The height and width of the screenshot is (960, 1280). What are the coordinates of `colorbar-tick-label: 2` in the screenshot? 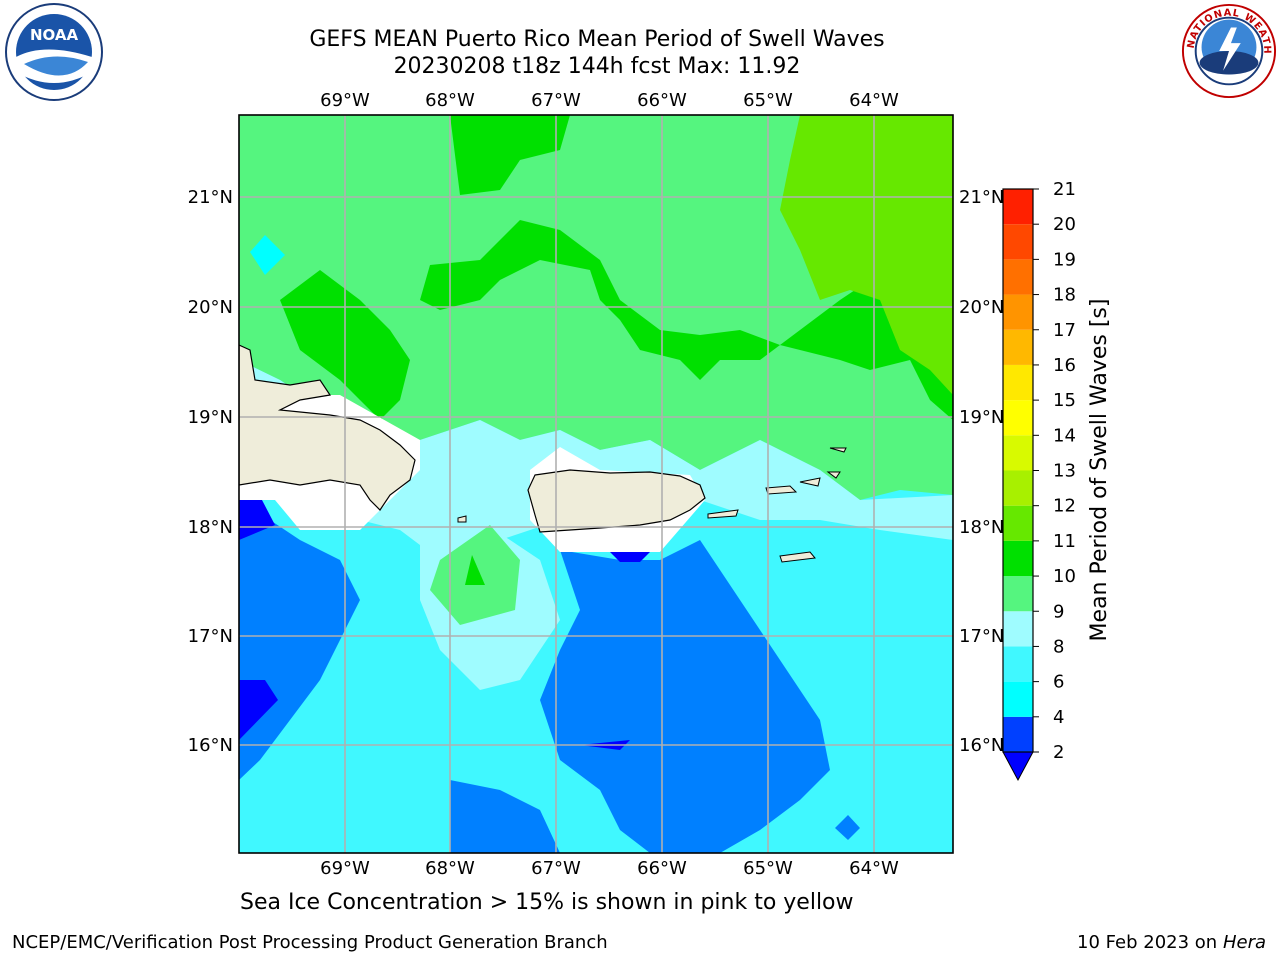 It's located at (1058, 752).